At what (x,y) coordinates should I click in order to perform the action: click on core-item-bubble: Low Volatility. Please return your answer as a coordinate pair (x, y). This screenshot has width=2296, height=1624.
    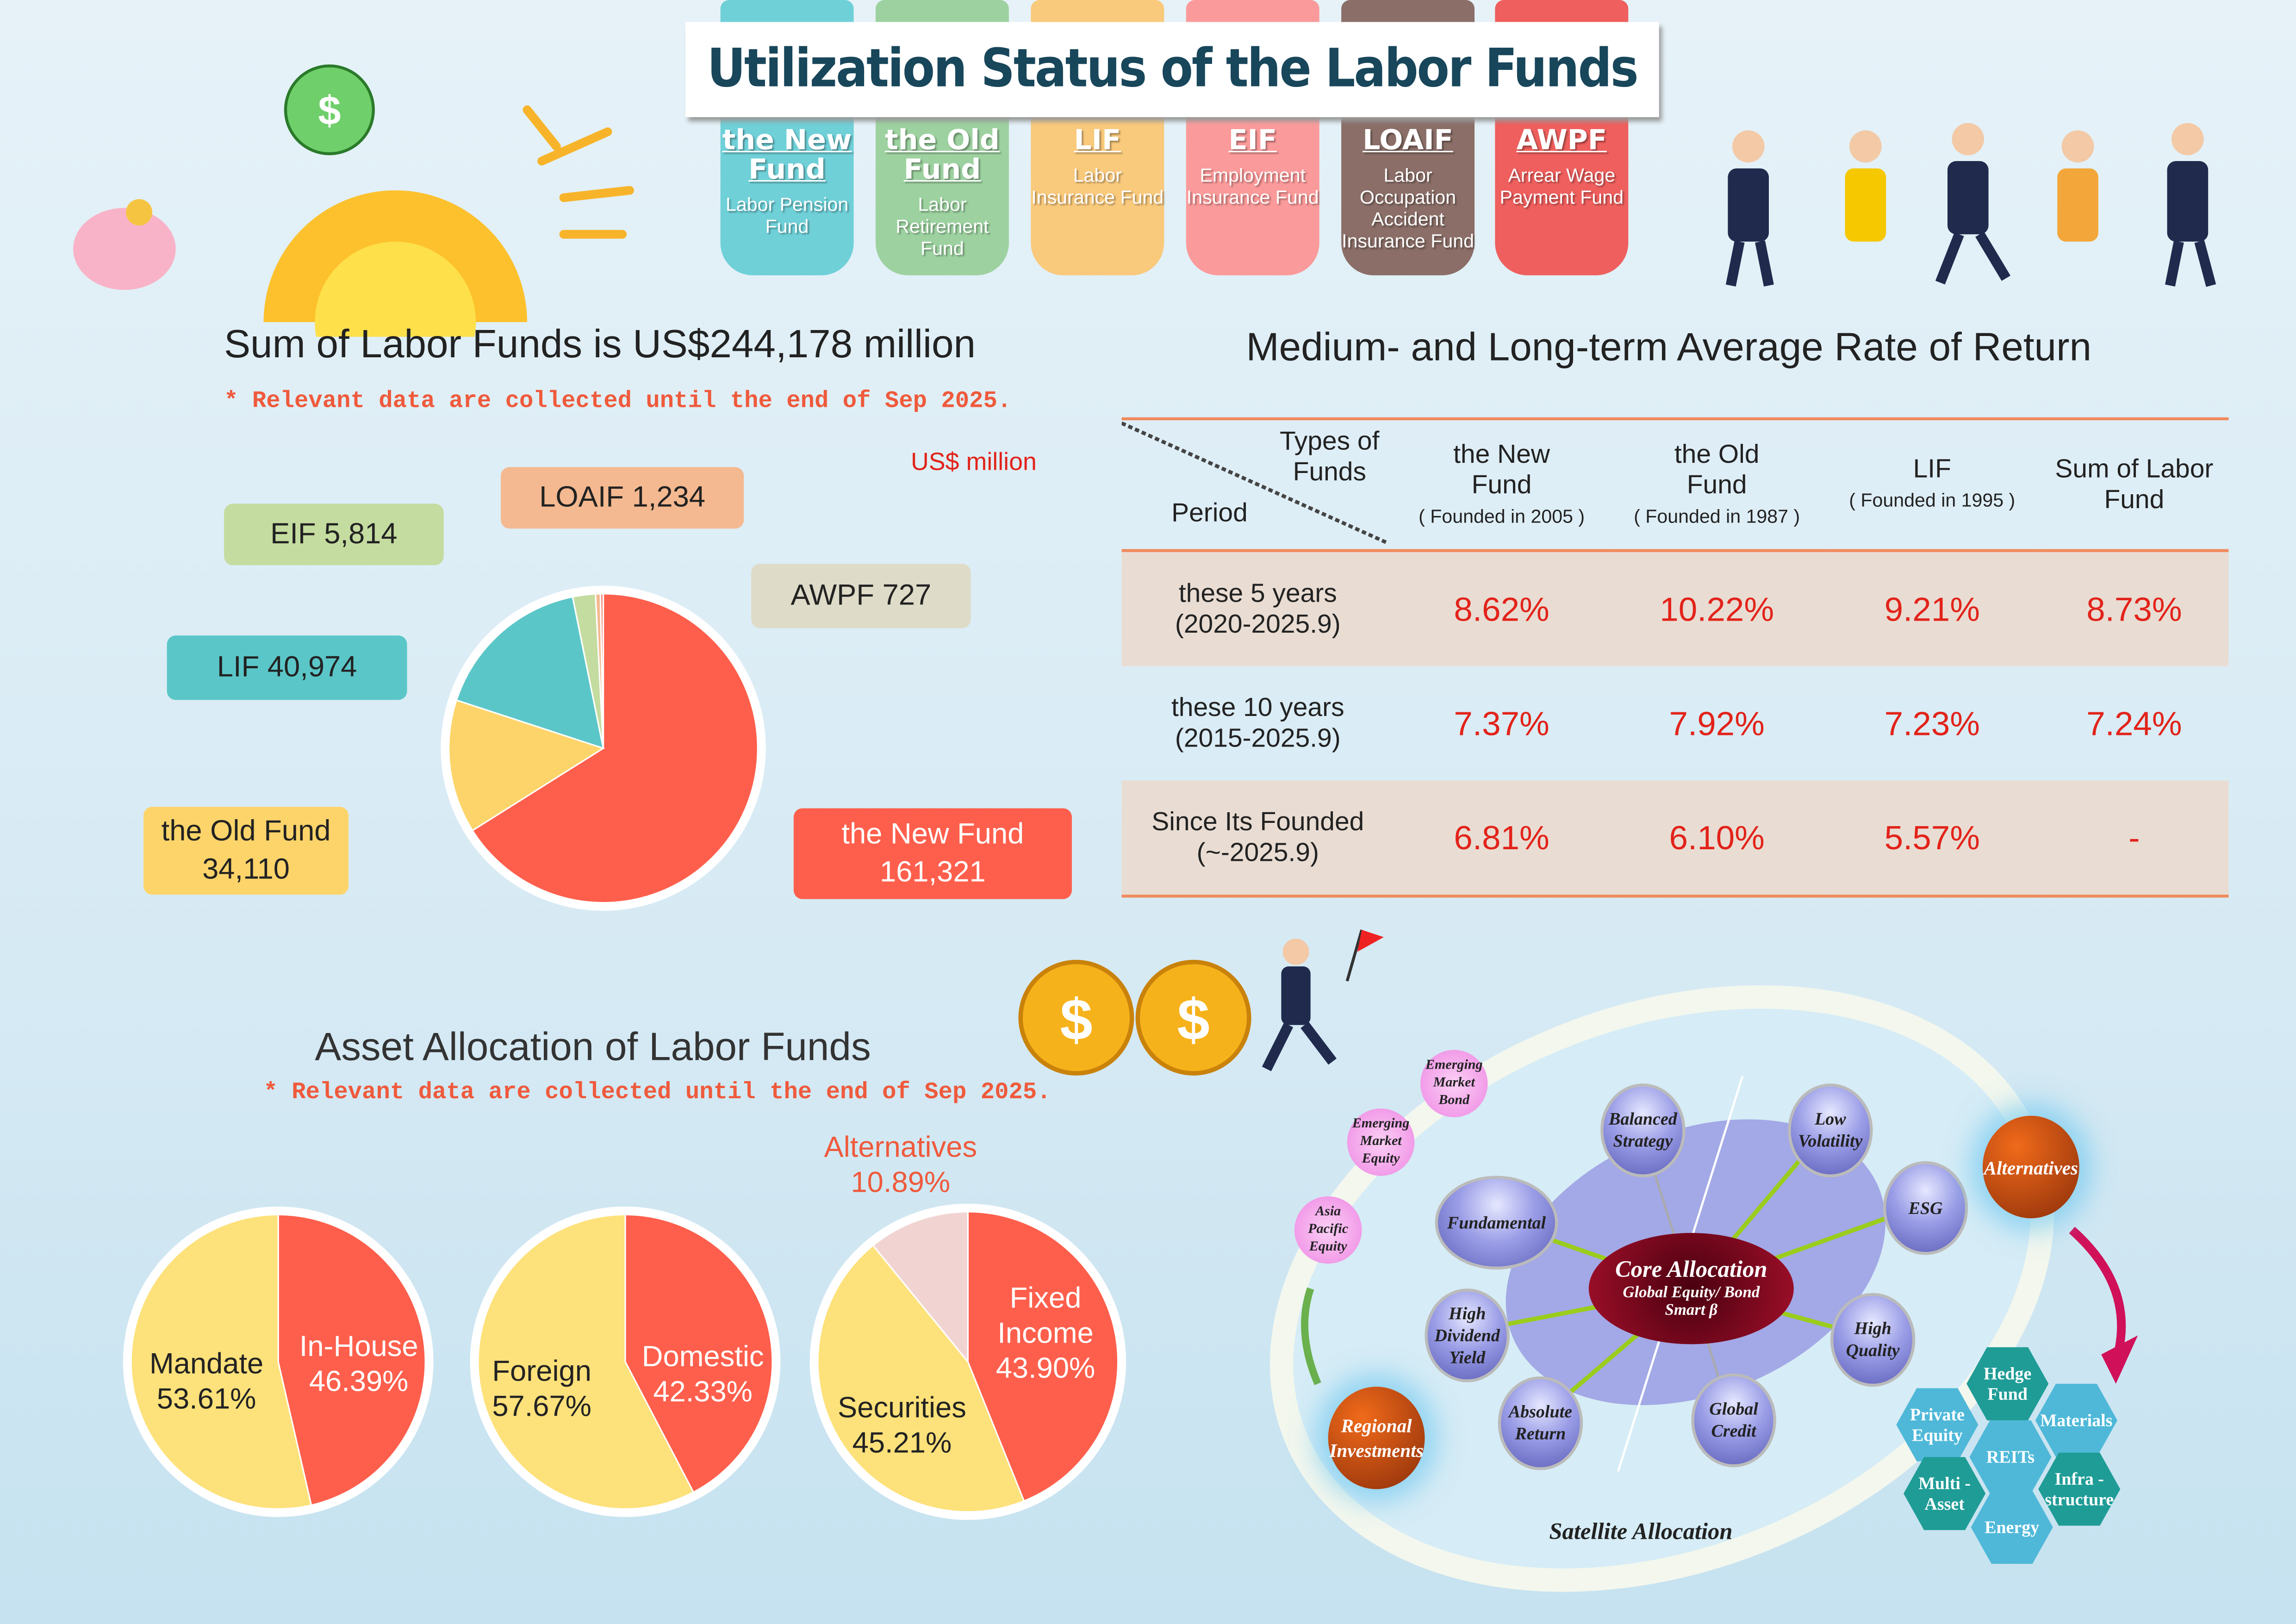
    Looking at the image, I should click on (1830, 1130).